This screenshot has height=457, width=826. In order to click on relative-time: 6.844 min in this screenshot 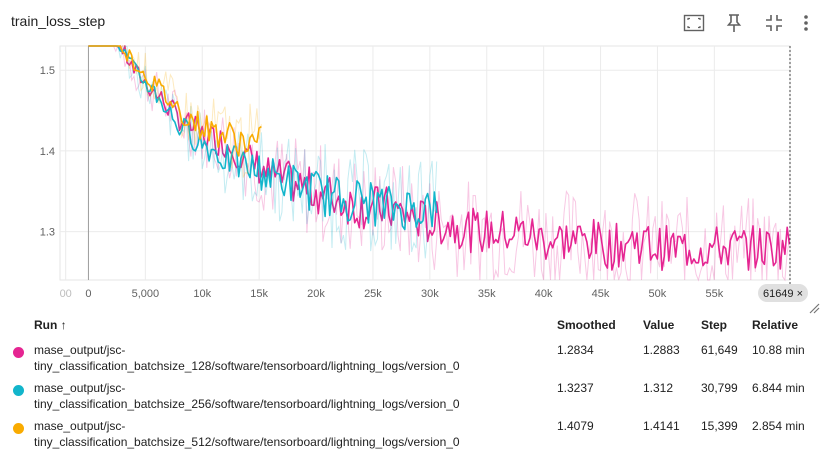, I will do `click(778, 388)`.